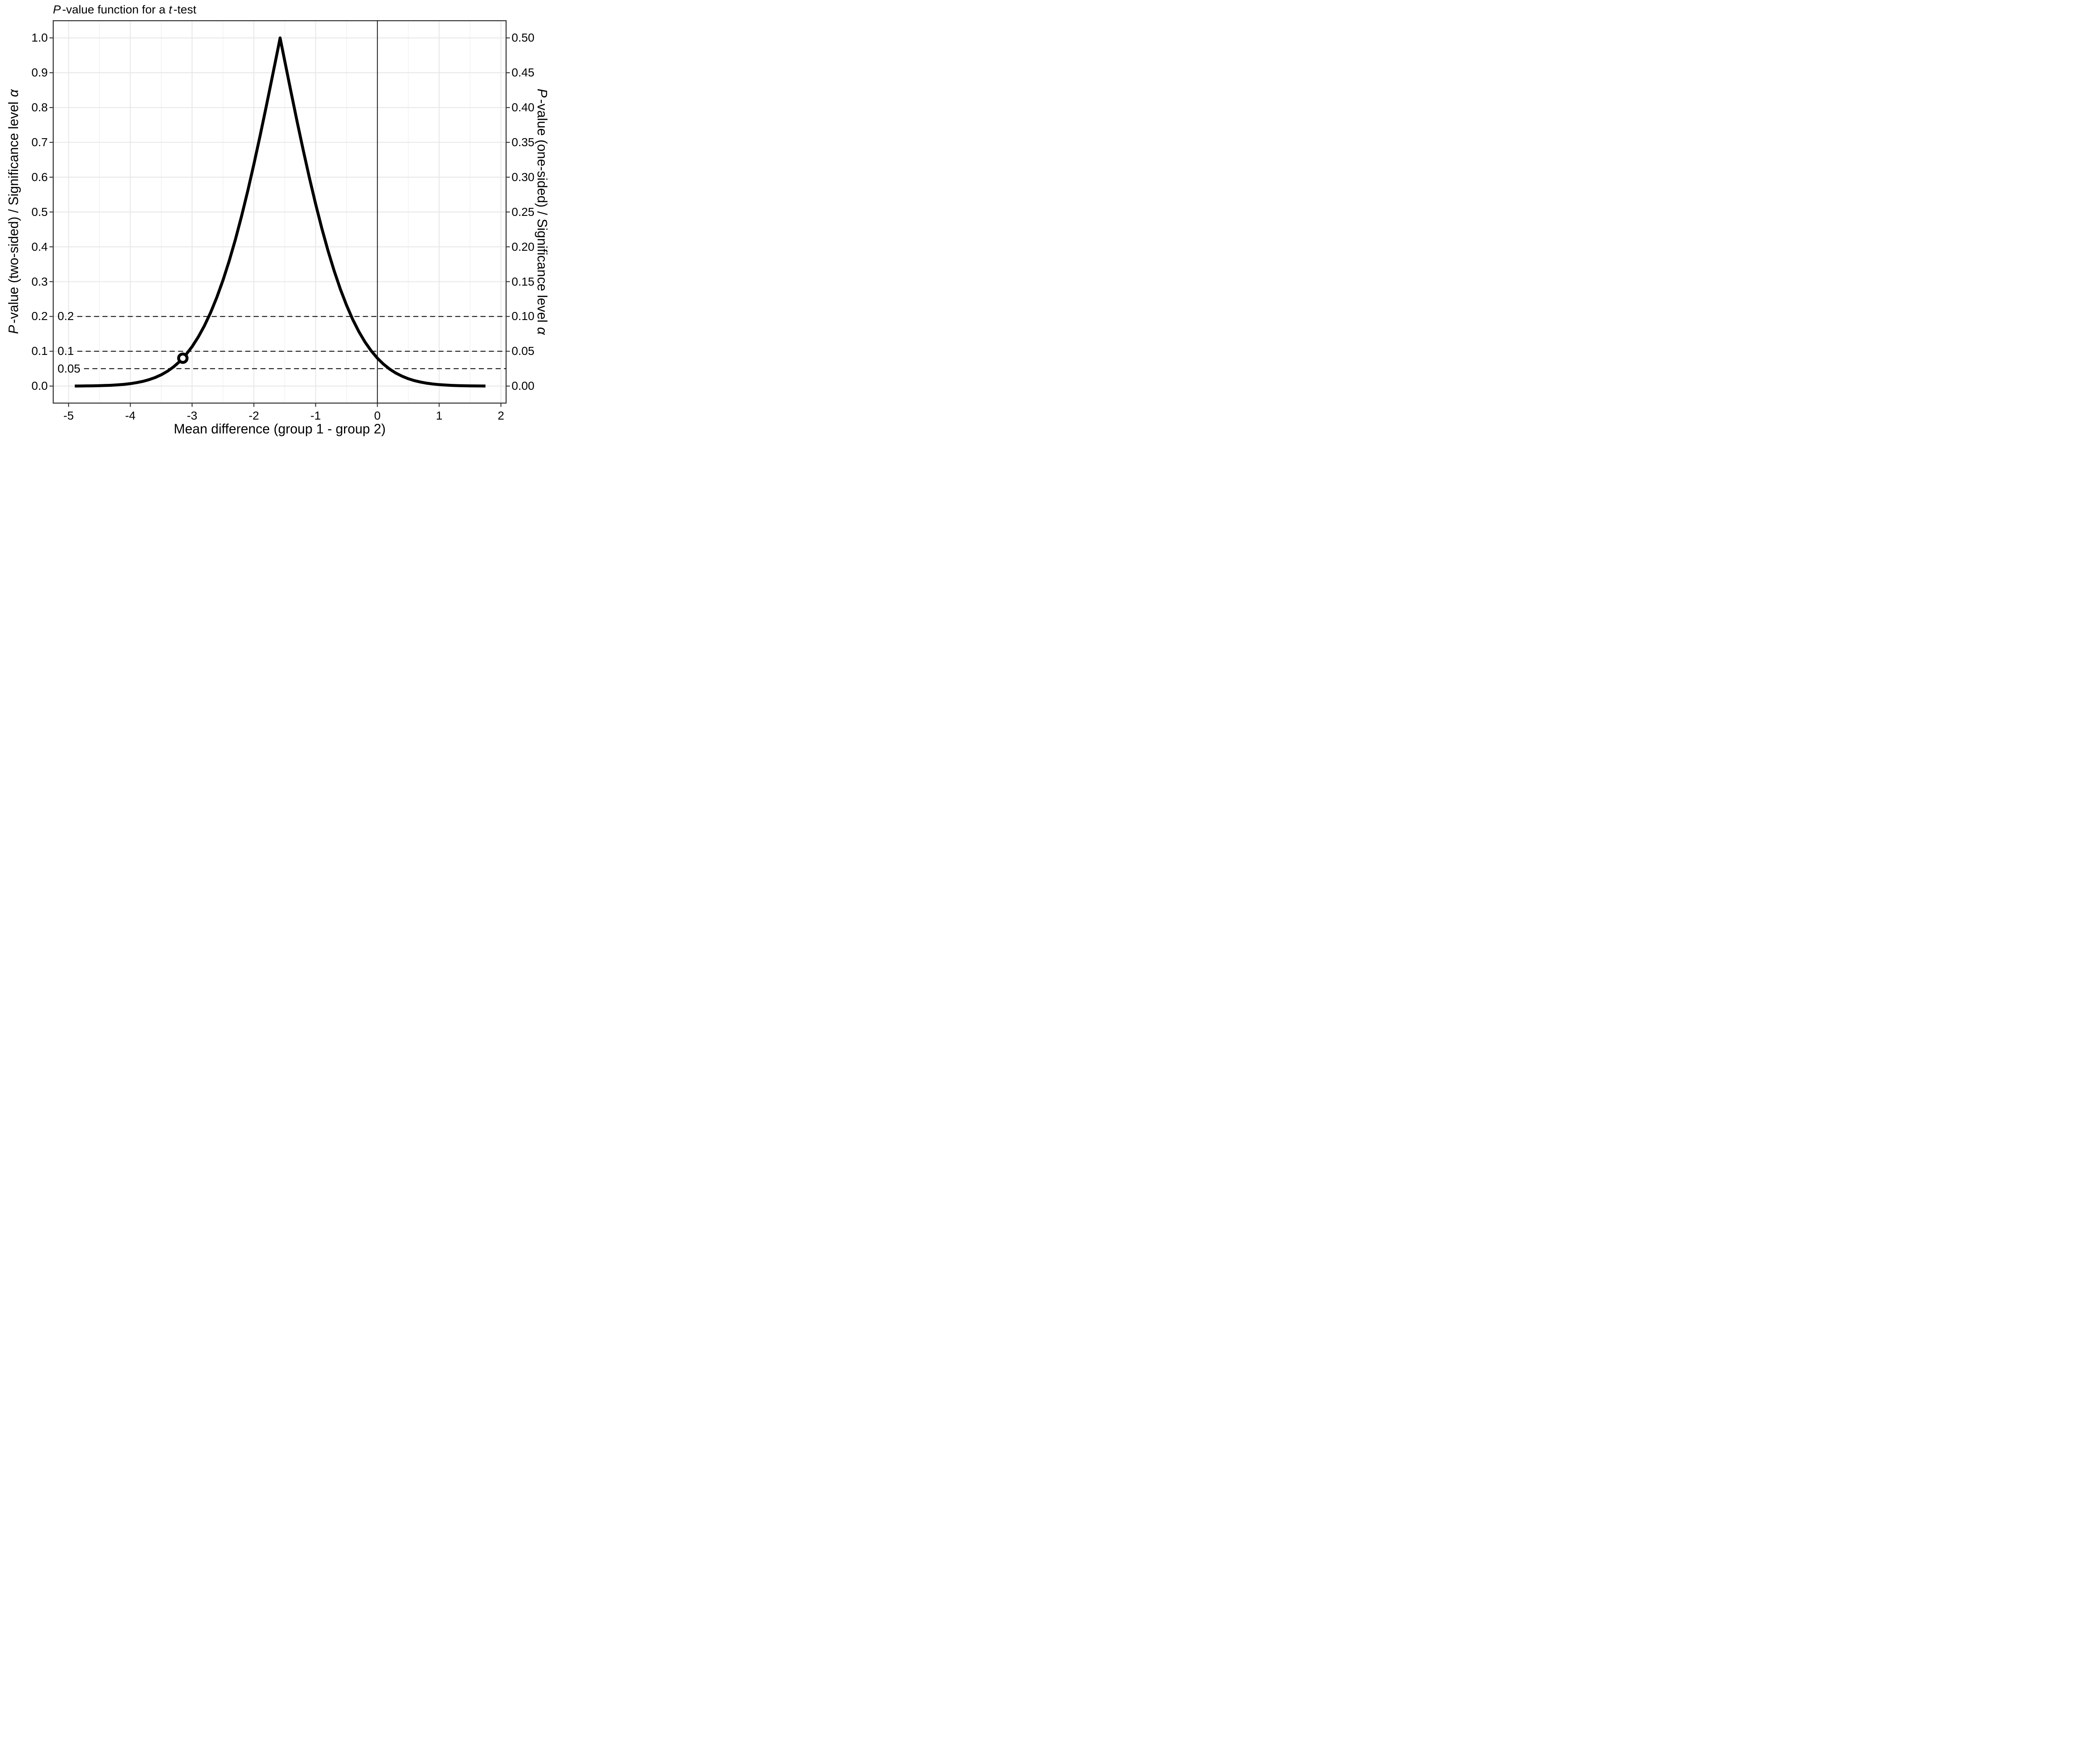  What do you see at coordinates (39, 107) in the screenshot?
I see `y-left-tick-label: 0.8` at bounding box center [39, 107].